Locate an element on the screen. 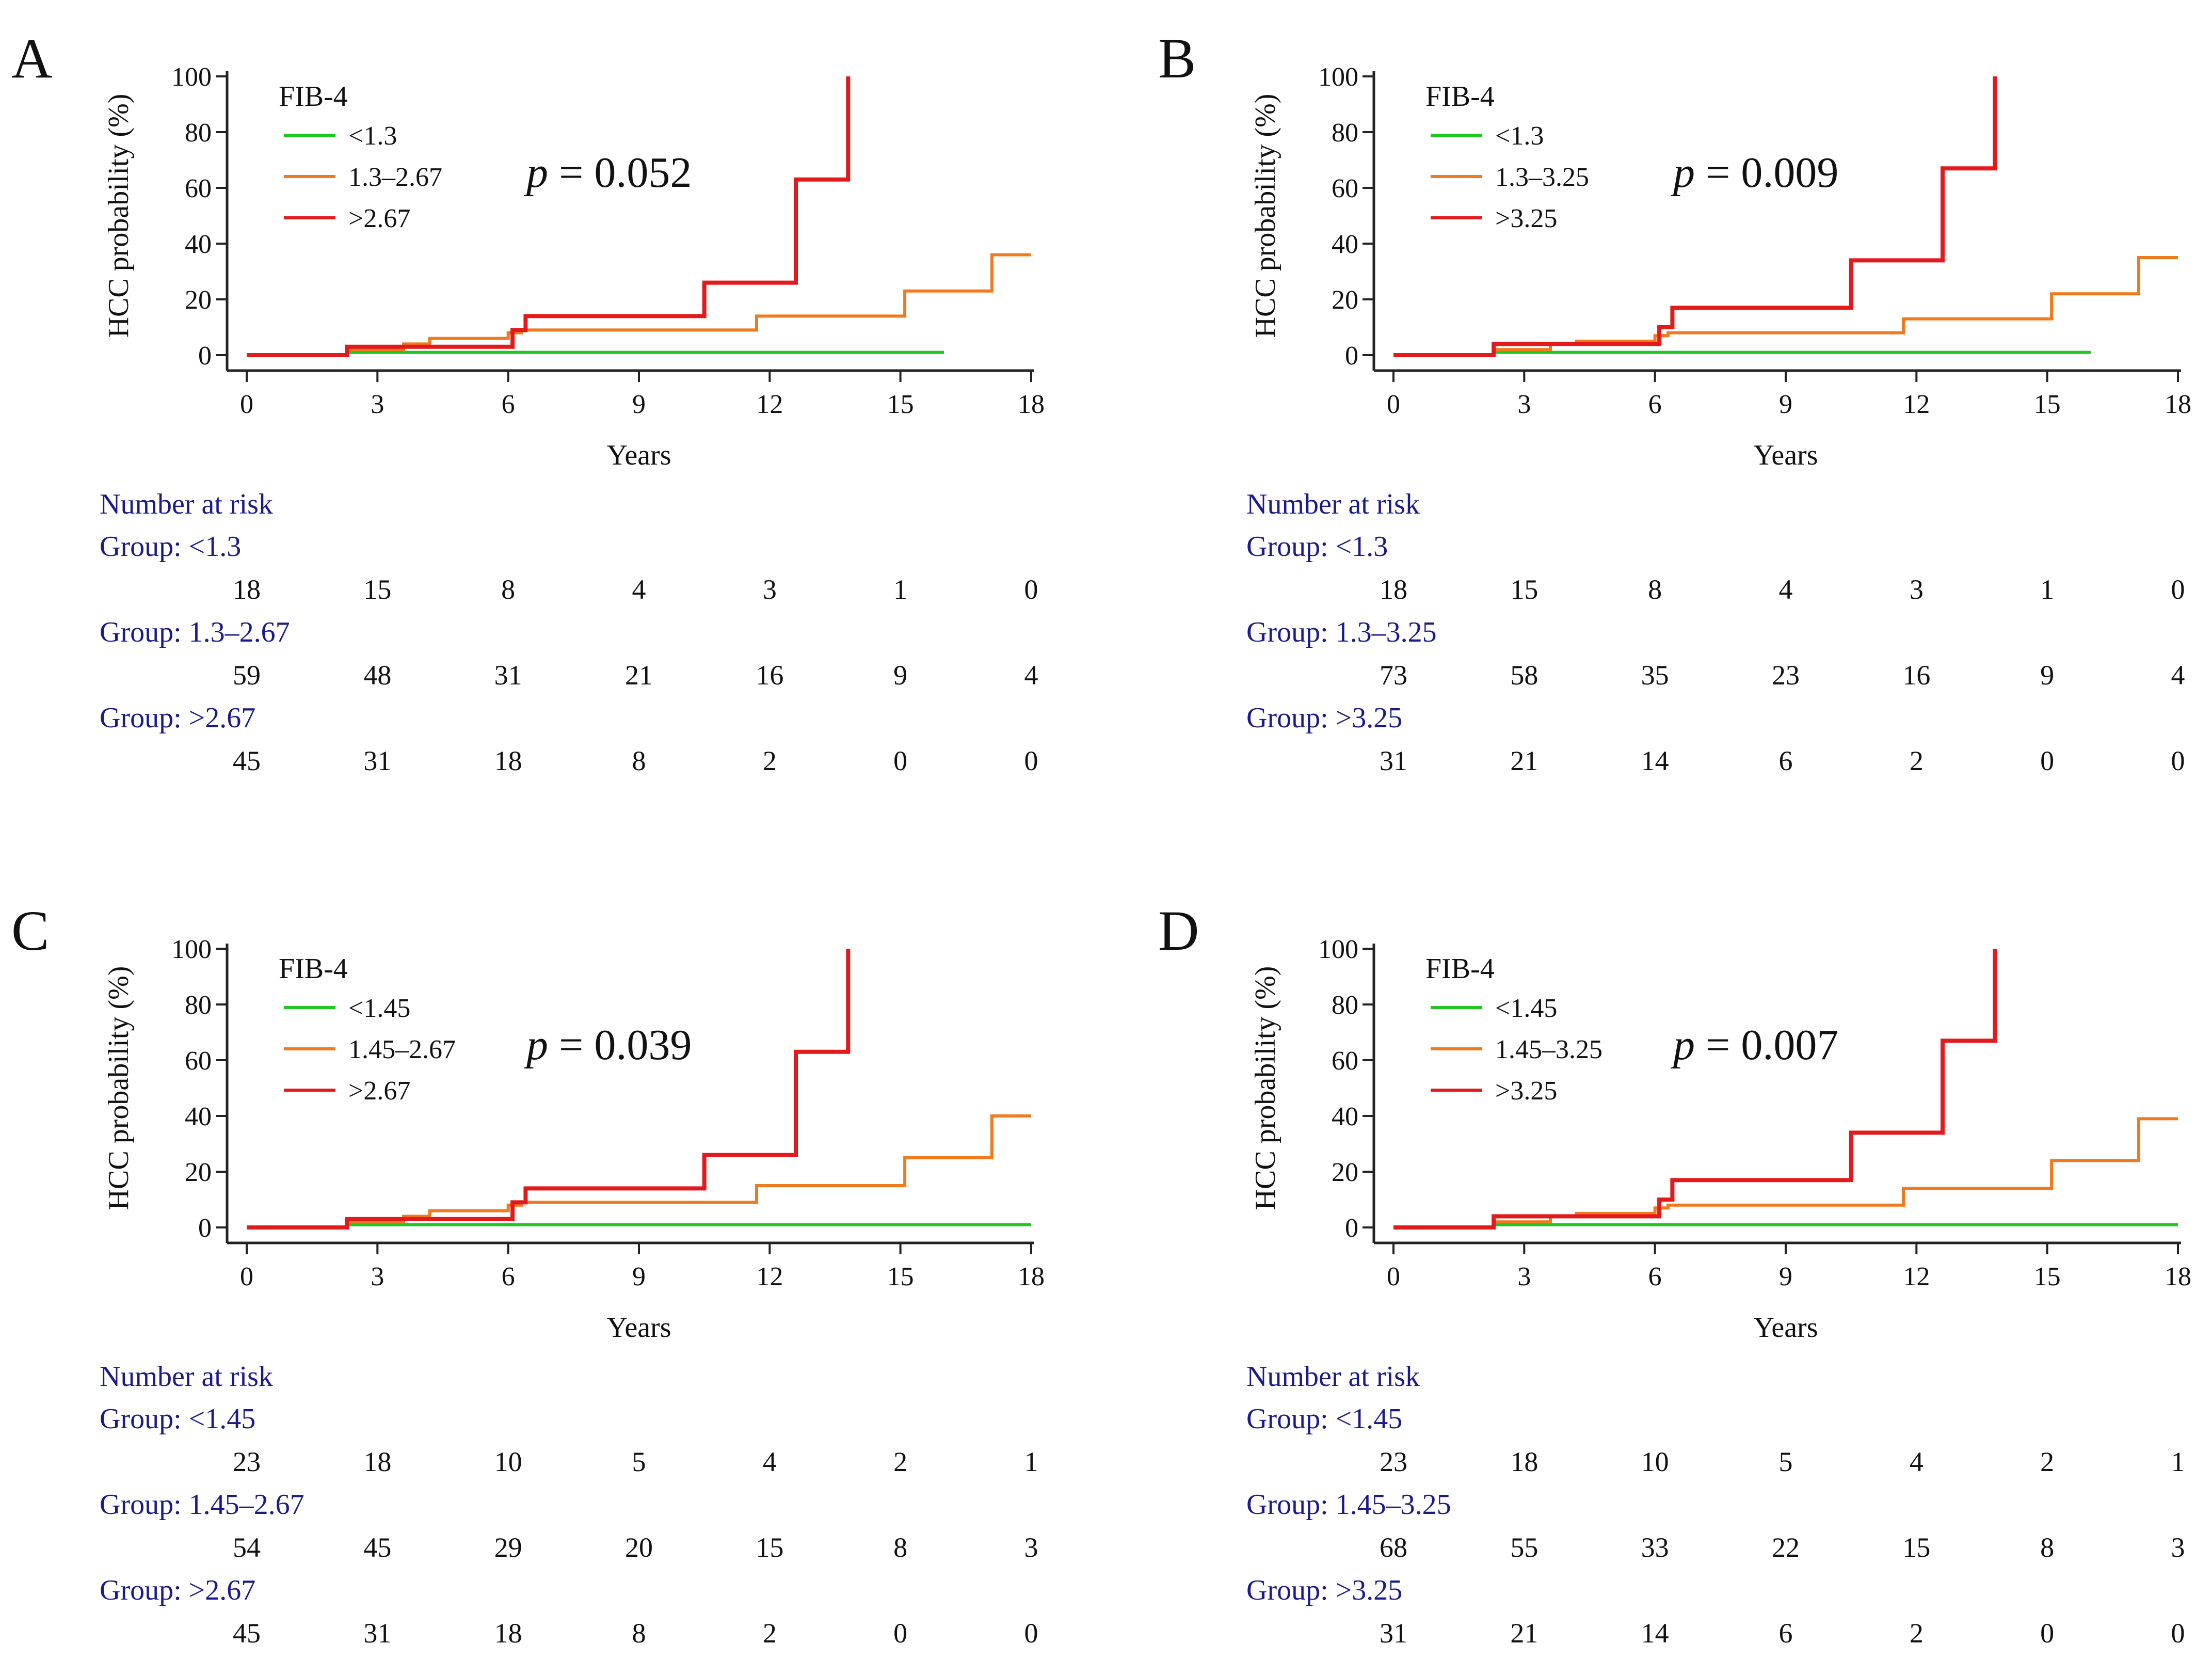 Image resolution: width=2212 pixels, height=1660 pixels. x-tick-label: 12 is located at coordinates (1916, 404).